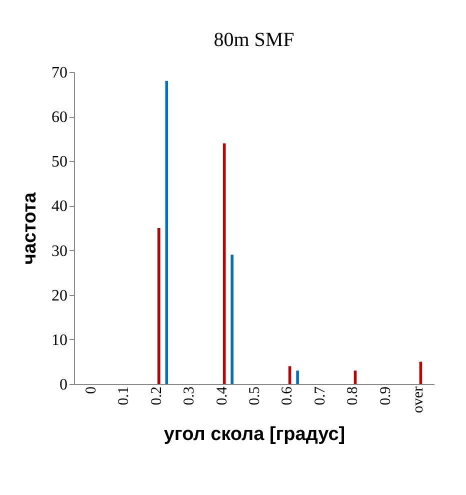 The width and height of the screenshot is (466, 495). I want to click on x-tick-label: 0.3, so click(190, 396).